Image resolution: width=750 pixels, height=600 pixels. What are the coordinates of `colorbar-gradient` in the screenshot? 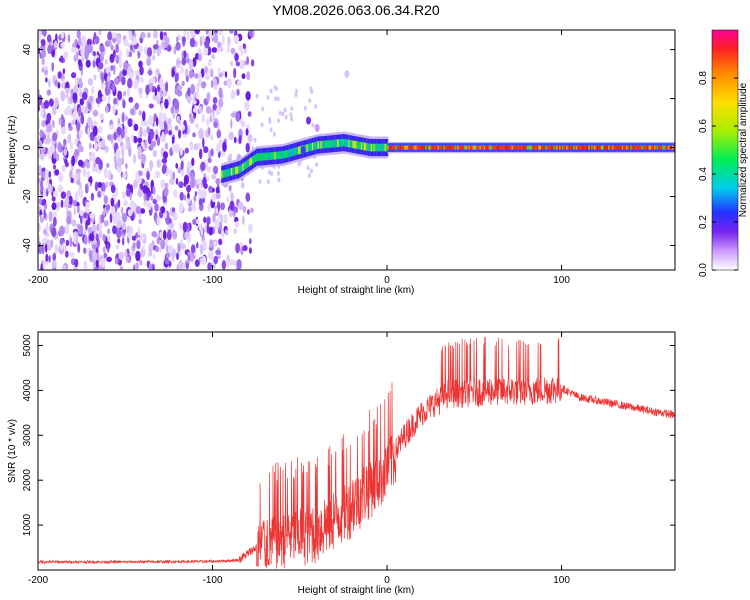 It's located at (725, 150).